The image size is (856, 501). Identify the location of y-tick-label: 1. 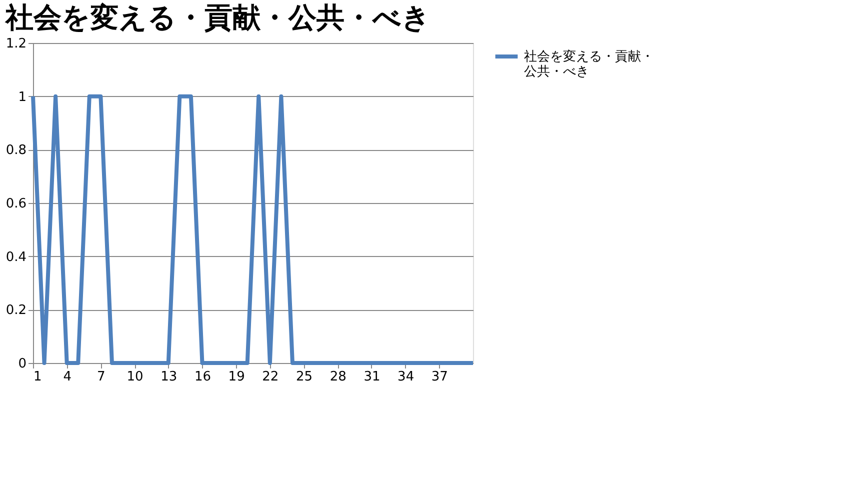
(22, 97).